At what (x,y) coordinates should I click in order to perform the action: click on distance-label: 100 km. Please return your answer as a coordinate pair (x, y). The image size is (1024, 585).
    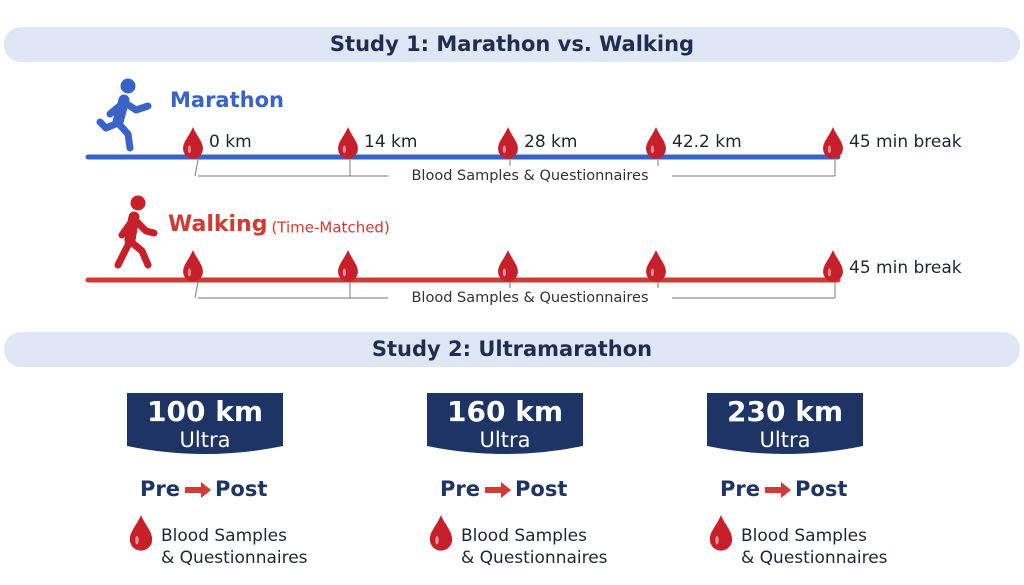
    Looking at the image, I should click on (205, 411).